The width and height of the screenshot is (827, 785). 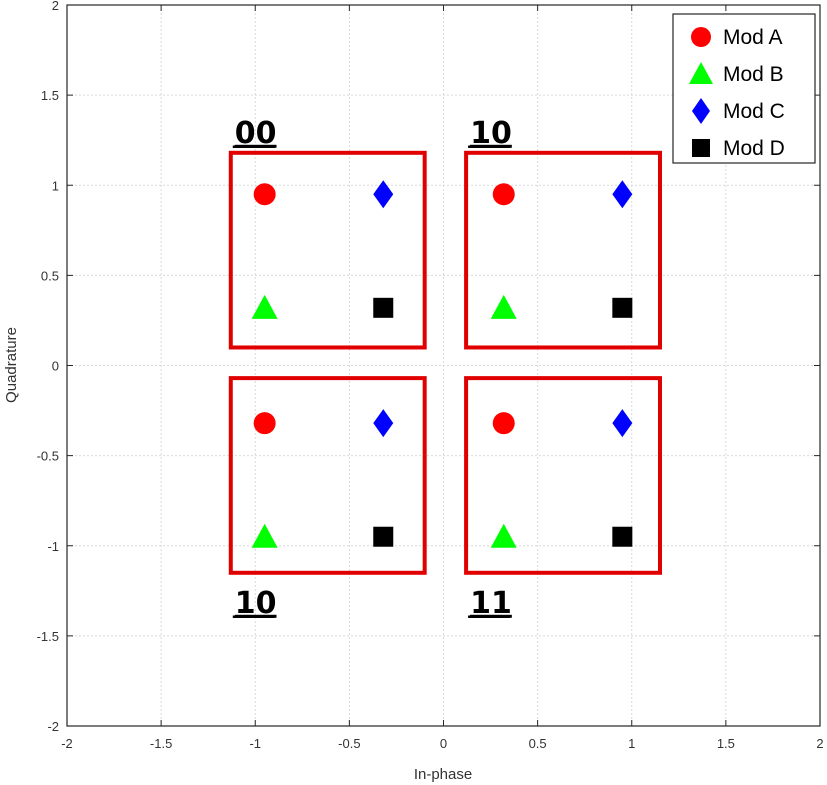 What do you see at coordinates (255, 743) in the screenshot?
I see `x-tick-label: -1` at bounding box center [255, 743].